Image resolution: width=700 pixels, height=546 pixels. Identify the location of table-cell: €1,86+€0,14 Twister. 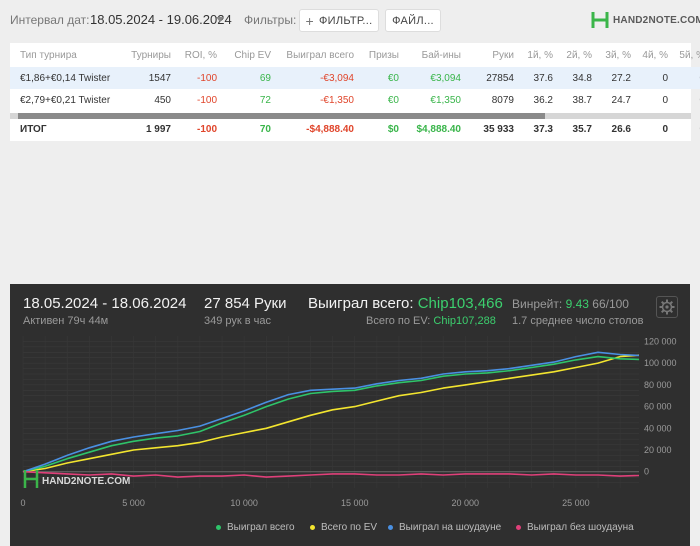
(62, 78).